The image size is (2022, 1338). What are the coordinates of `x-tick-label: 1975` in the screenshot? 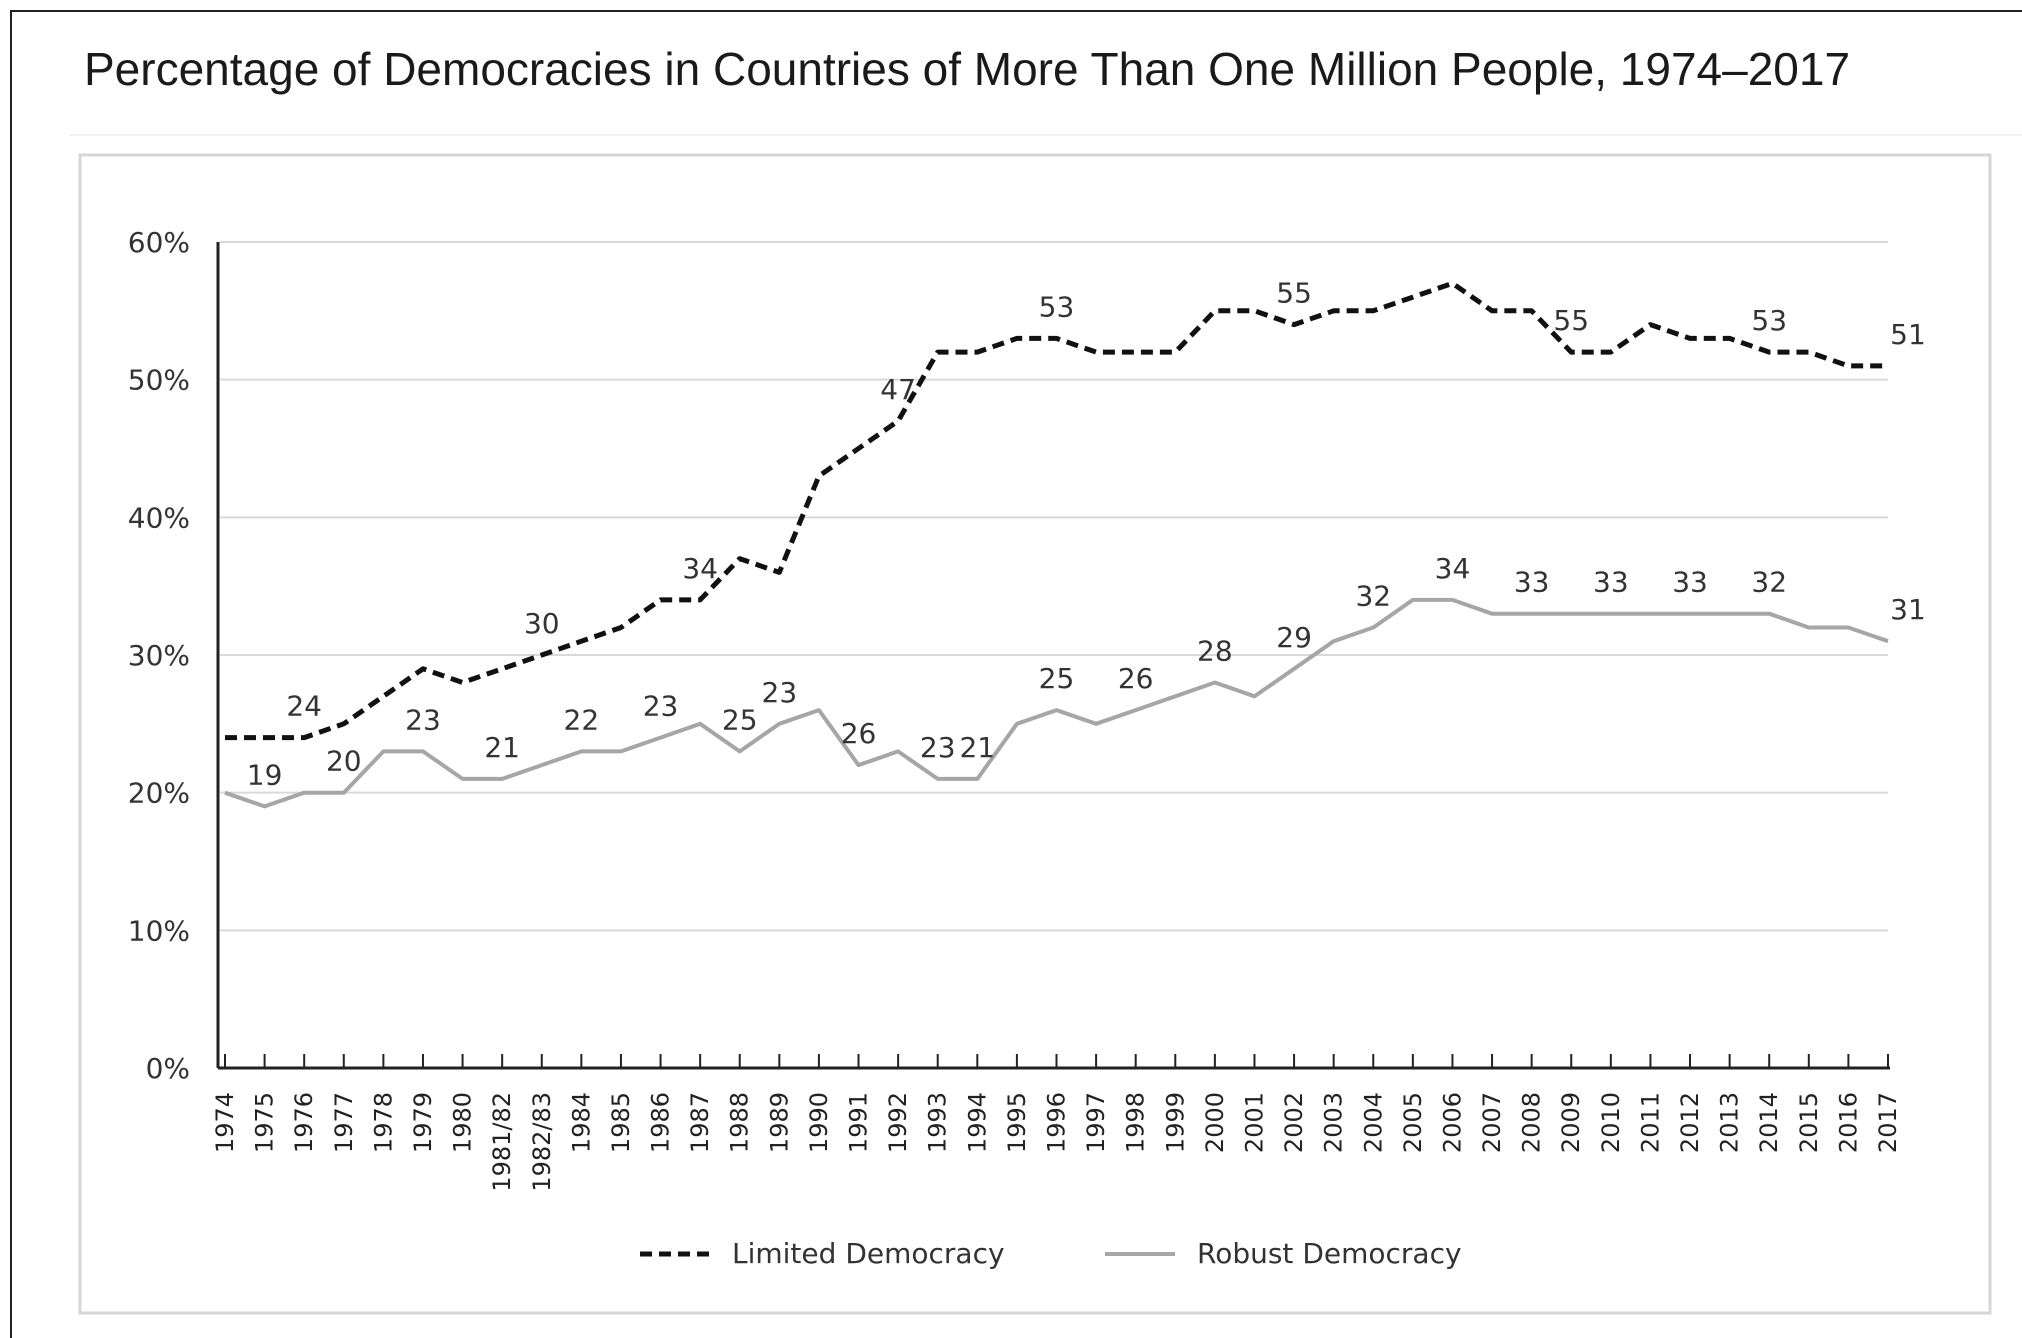 It's located at (265, 1122).